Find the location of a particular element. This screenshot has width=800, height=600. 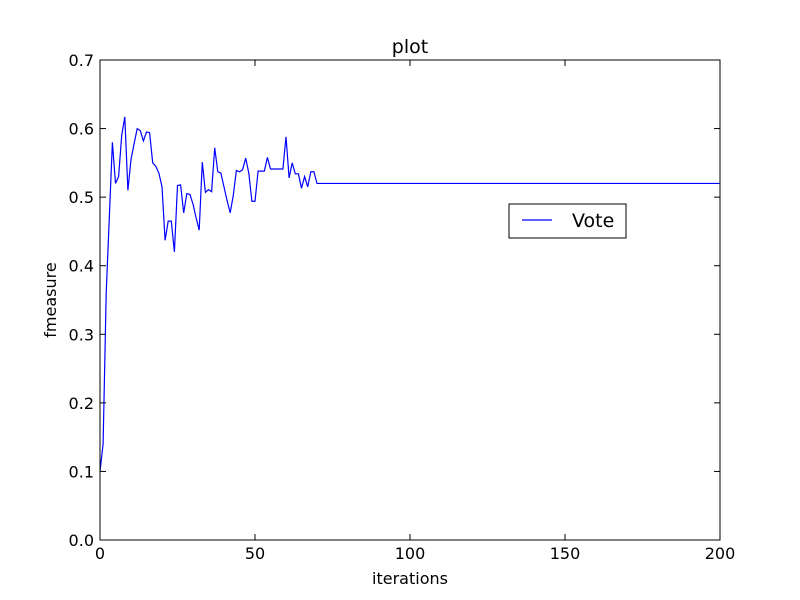

chart-title: plot is located at coordinates (410, 47).